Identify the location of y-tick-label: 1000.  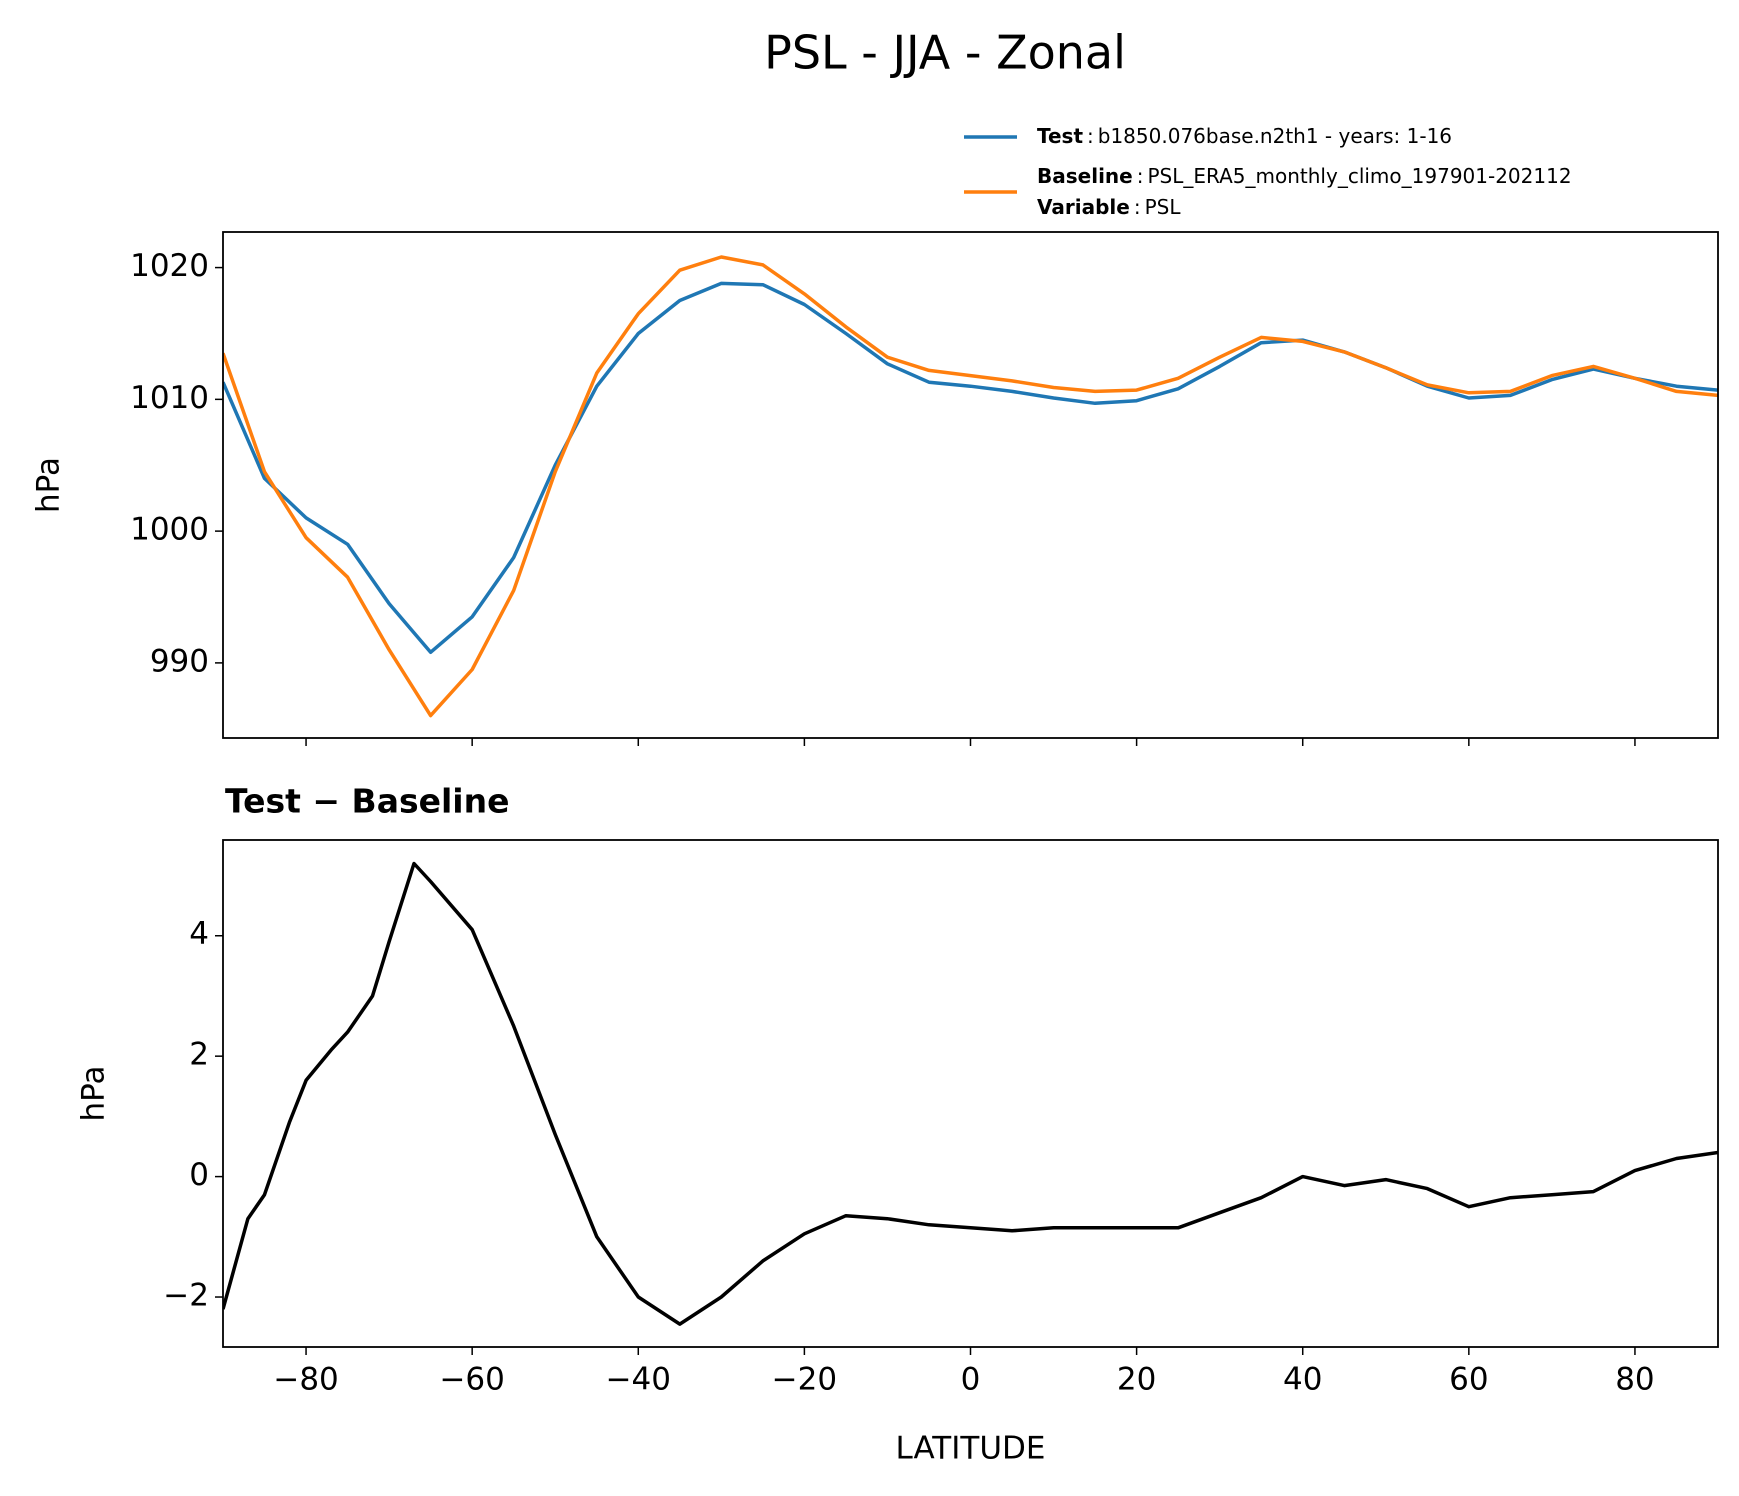
(169, 530).